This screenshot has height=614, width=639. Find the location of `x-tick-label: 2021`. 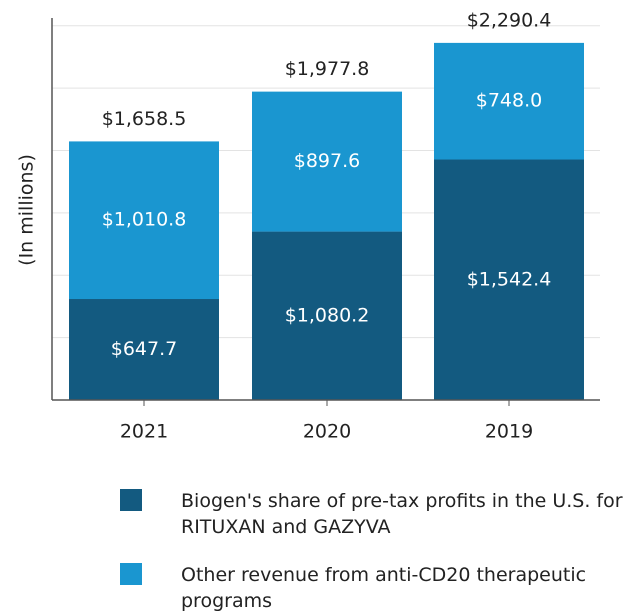

x-tick-label: 2021 is located at coordinates (144, 432).